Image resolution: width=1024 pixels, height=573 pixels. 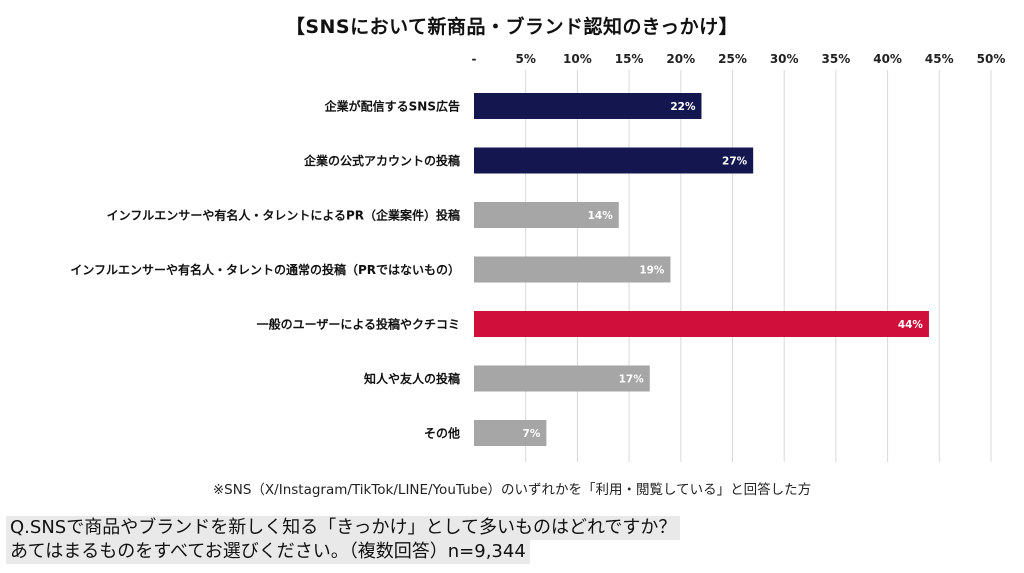 I want to click on x-tick-label: 35%, so click(x=836, y=59).